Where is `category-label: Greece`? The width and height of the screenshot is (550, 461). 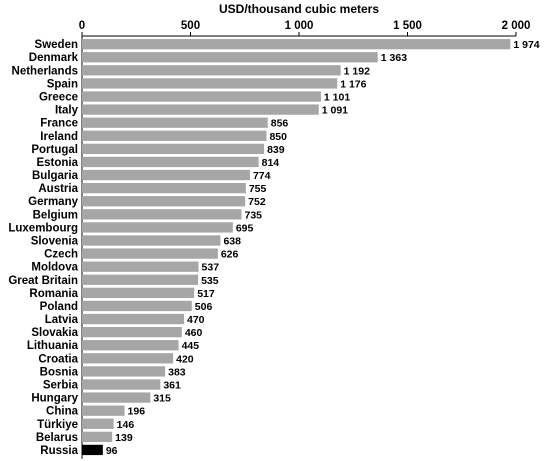
category-label: Greece is located at coordinates (58, 98).